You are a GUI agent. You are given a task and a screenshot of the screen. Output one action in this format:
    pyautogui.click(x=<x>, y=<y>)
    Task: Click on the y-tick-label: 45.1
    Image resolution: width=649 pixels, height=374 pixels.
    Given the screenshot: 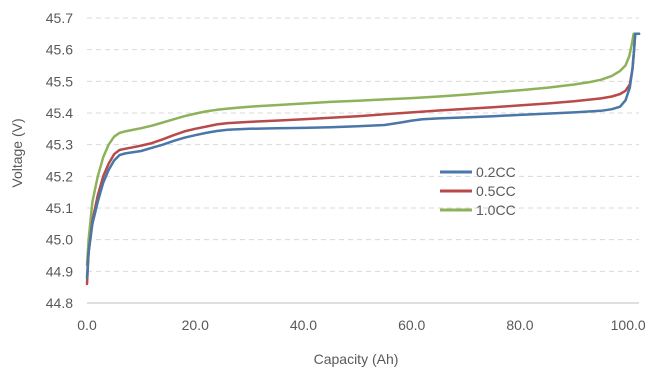 What is the action you would take?
    pyautogui.click(x=59, y=208)
    